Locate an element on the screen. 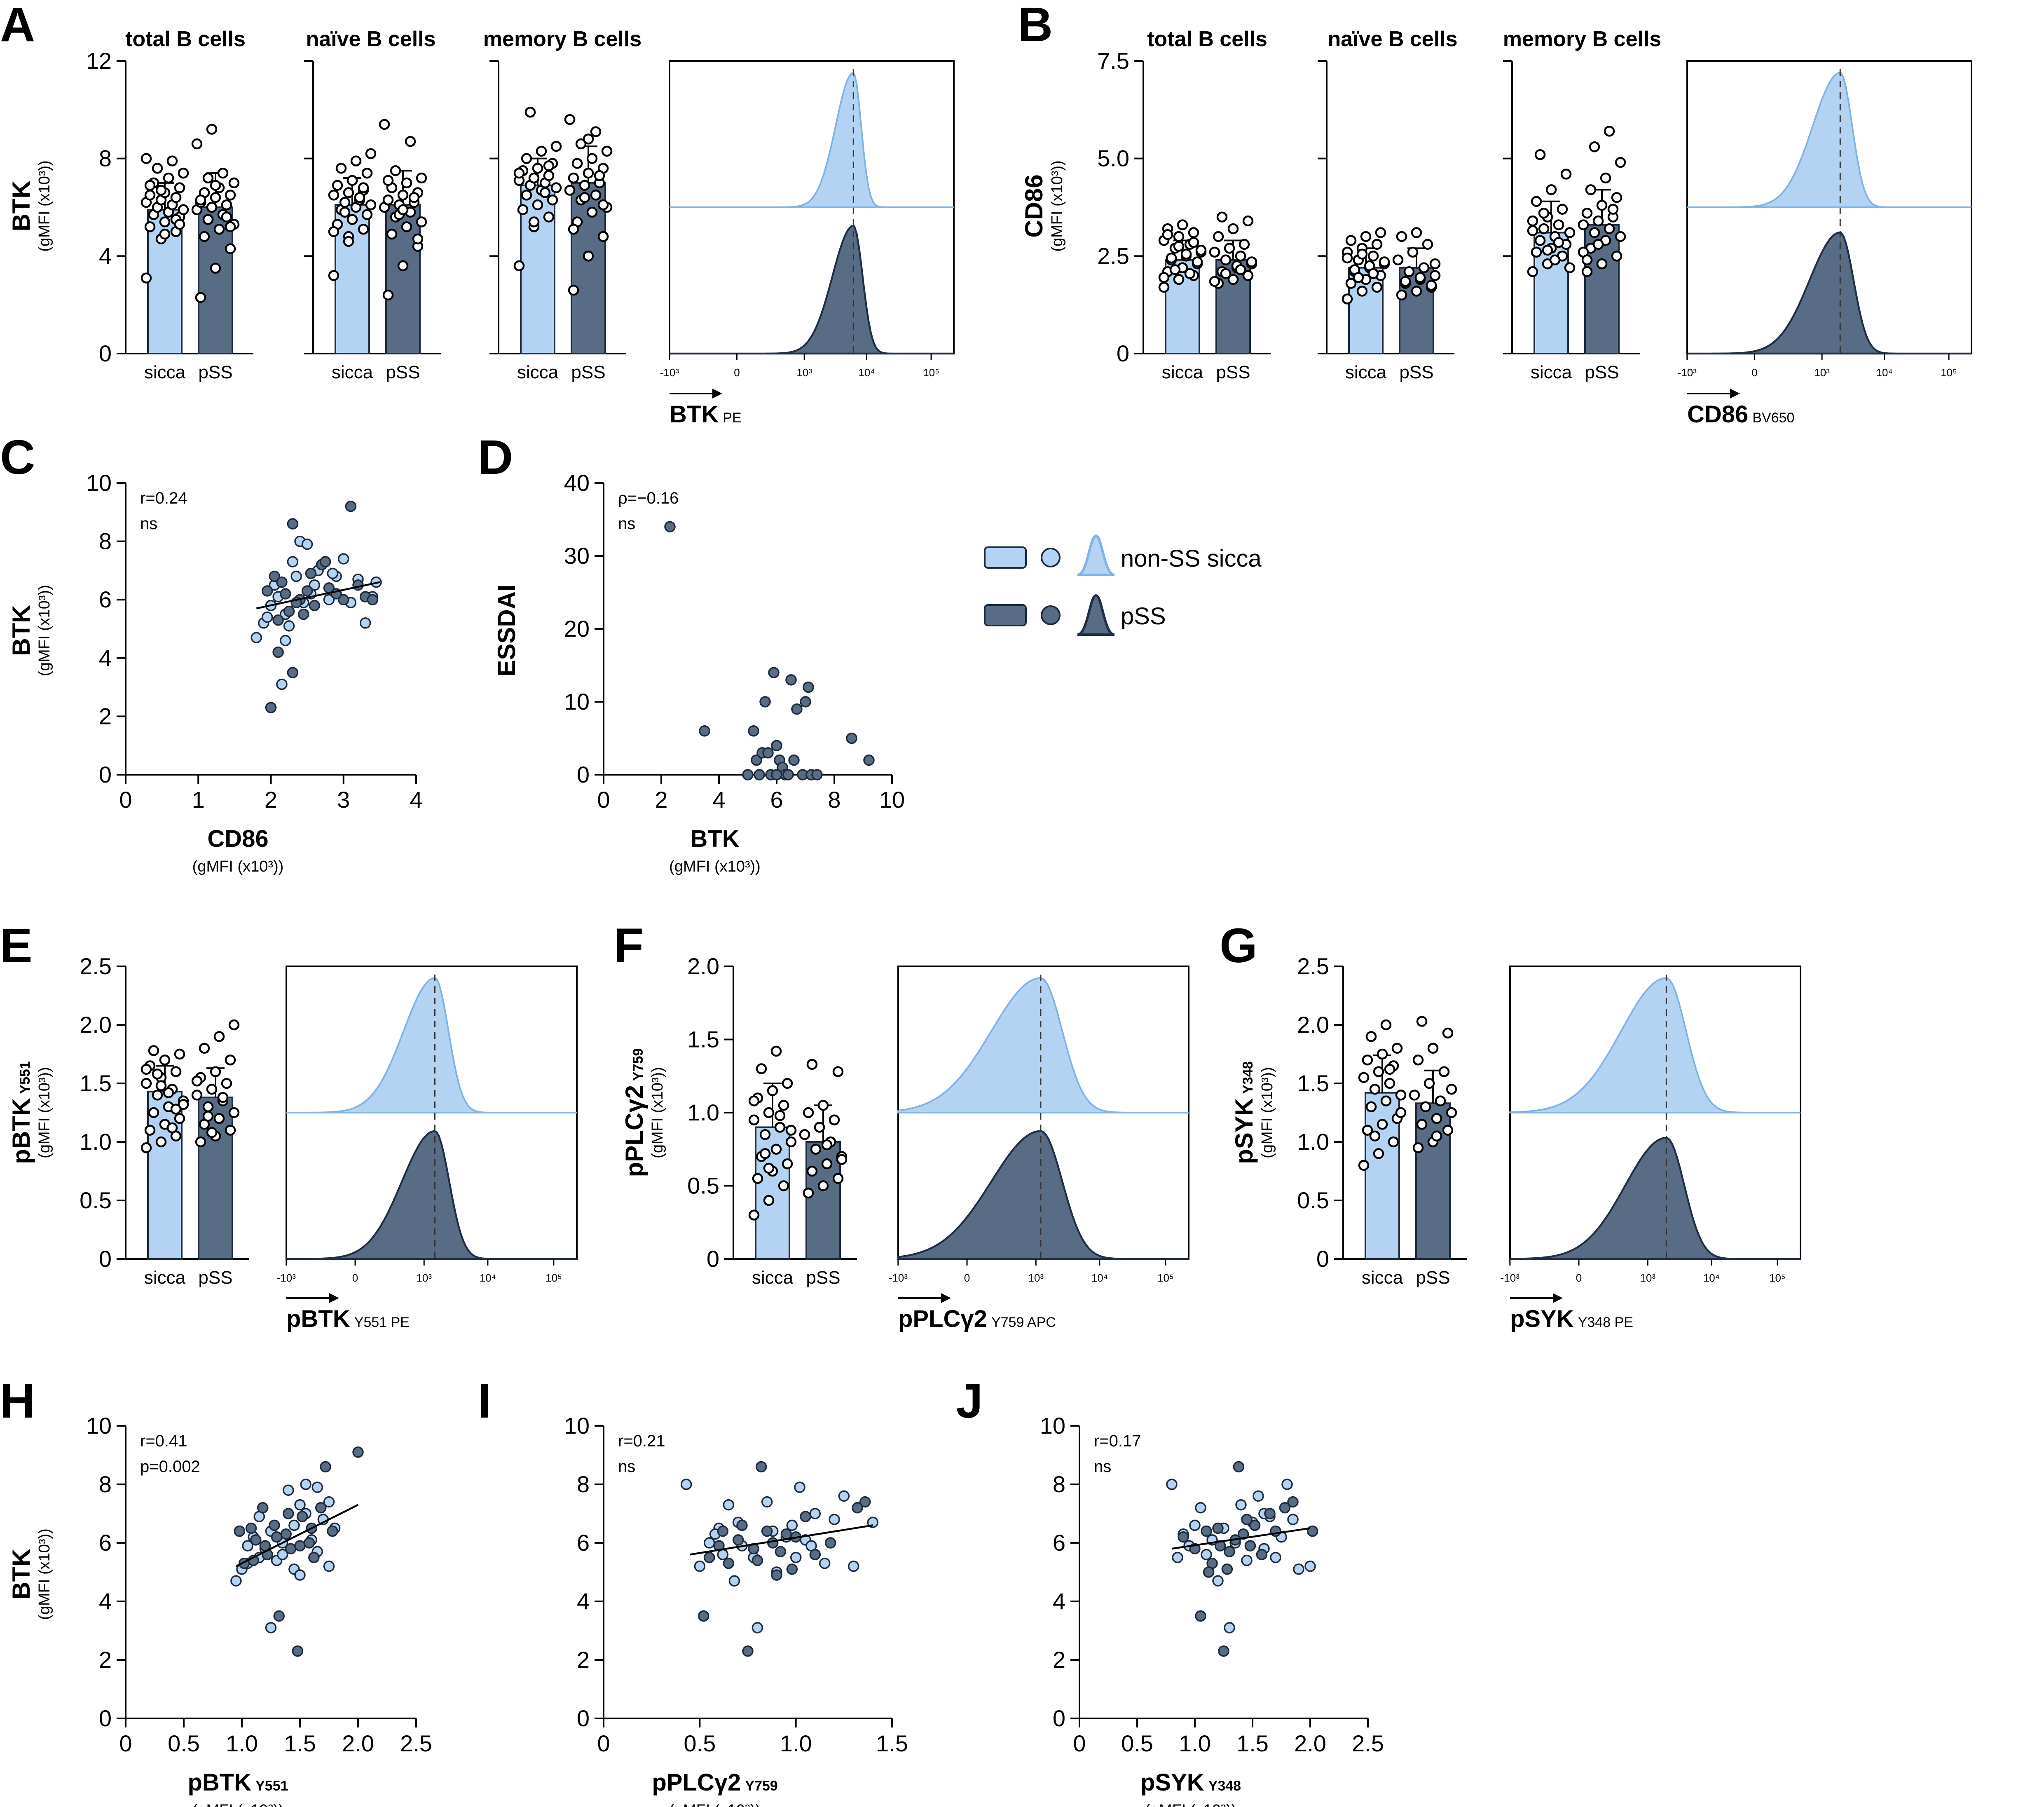  x-tick-label: 10⁵ is located at coordinates (1777, 1278).